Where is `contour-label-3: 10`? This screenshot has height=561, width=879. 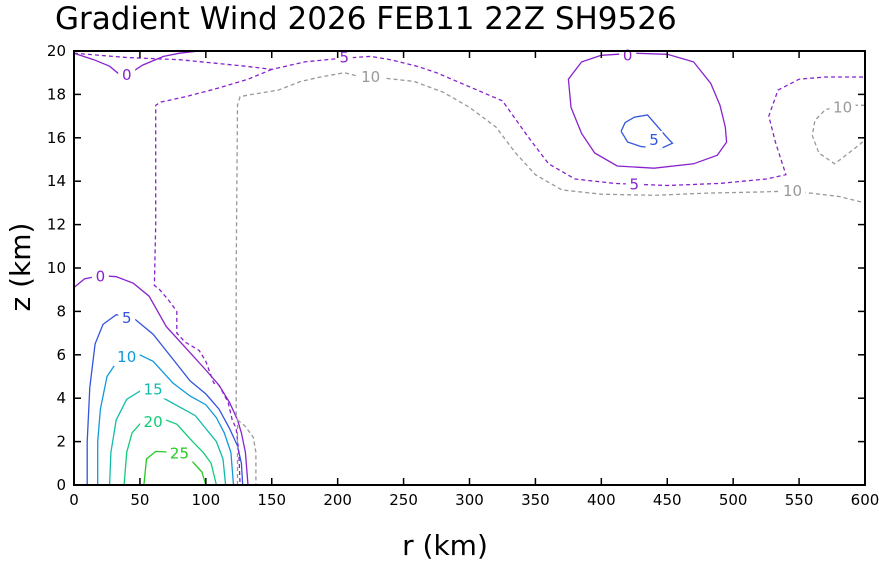 contour-label-3: 10 is located at coordinates (126, 357).